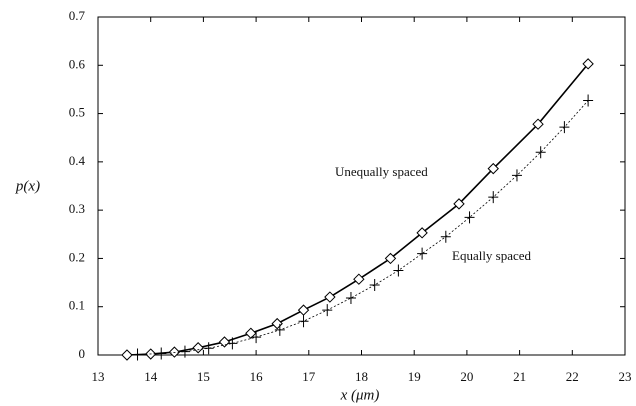 This screenshot has height=406, width=636. What do you see at coordinates (360, 395) in the screenshot?
I see `x-axis-label: x (μm)` at bounding box center [360, 395].